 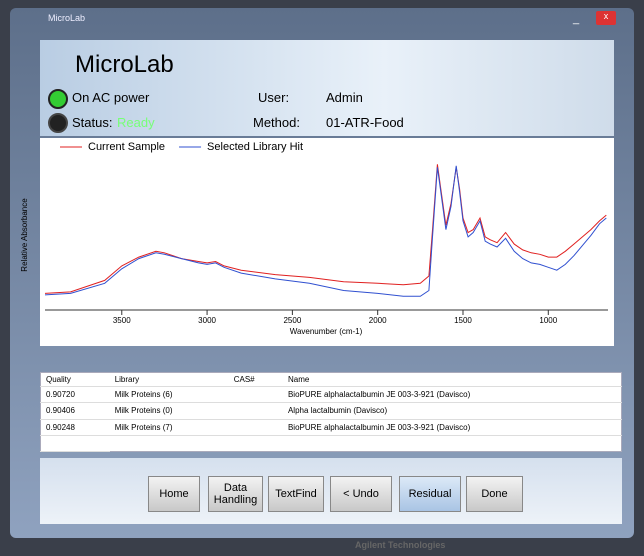 I want to click on x-tick-label: 2000, so click(x=378, y=320).